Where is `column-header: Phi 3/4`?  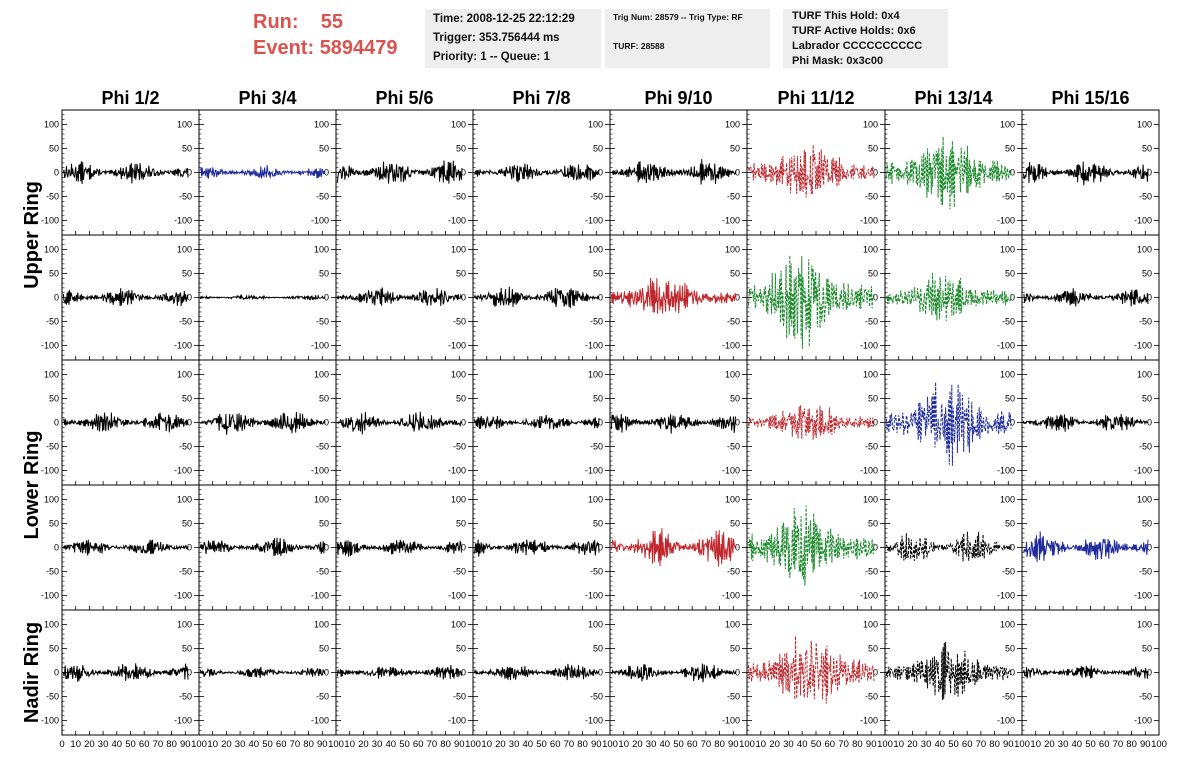 column-header: Phi 3/4 is located at coordinates (267, 98).